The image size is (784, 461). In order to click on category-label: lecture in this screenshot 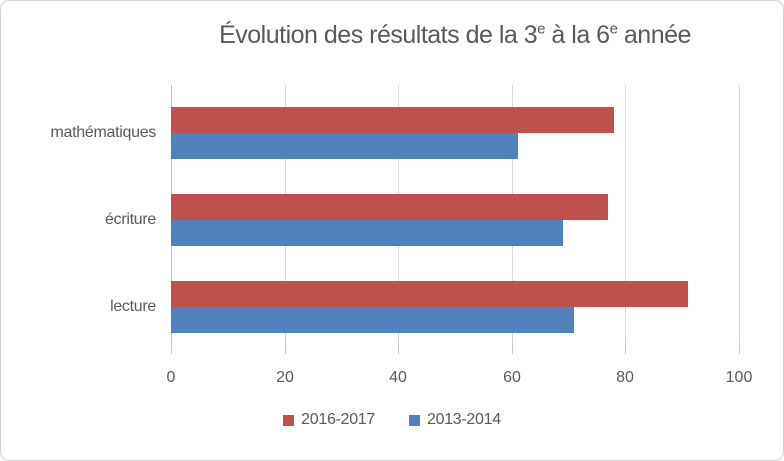, I will do `click(133, 306)`.